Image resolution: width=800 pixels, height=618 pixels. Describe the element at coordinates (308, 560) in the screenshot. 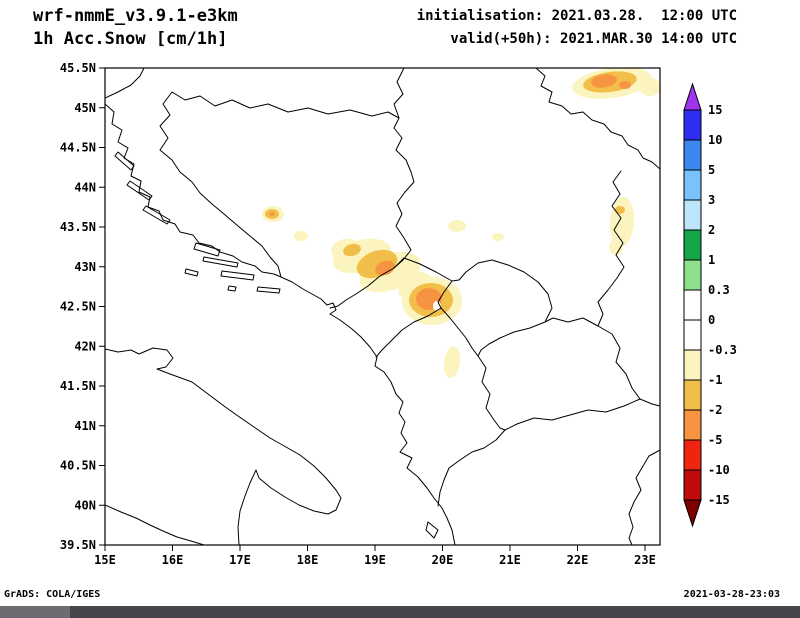

I see `lon-tick-label: 18E` at that location.